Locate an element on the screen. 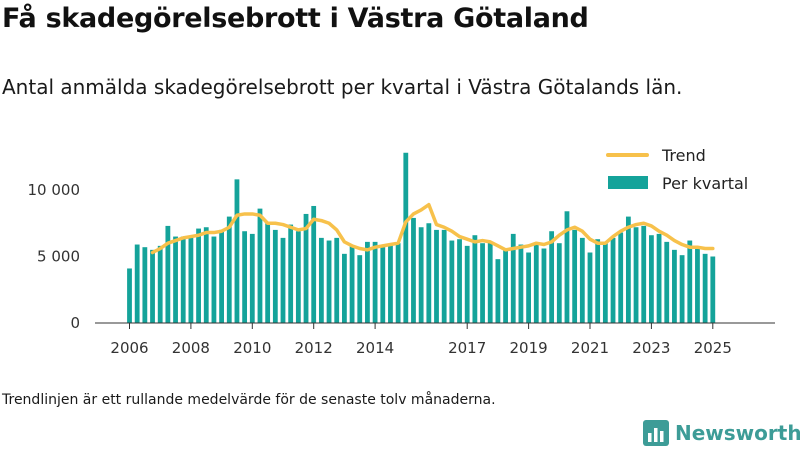 This screenshot has height=450, width=800. x-tick-label: 2019 is located at coordinates (529, 348).